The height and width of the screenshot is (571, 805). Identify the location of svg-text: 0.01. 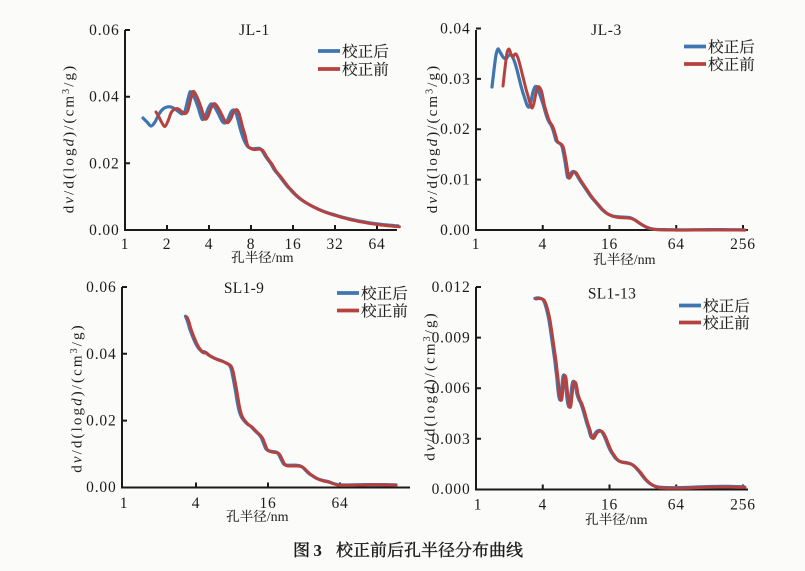
(455, 180).